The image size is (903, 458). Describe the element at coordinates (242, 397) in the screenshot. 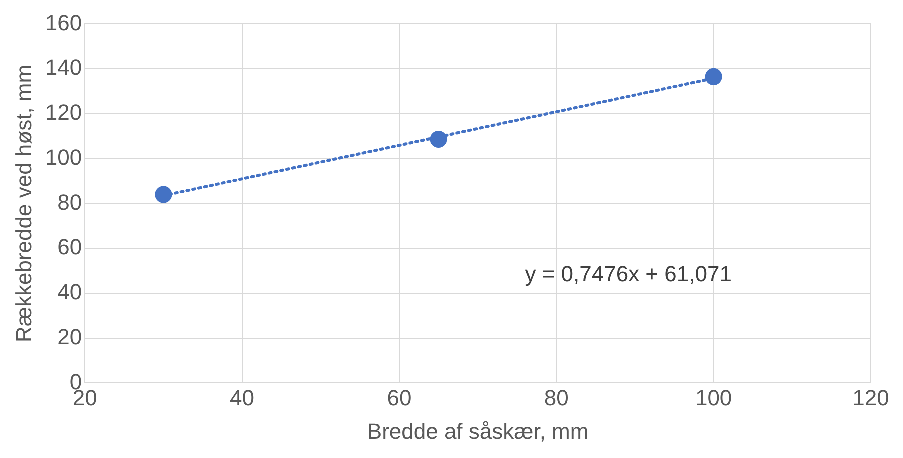

I see `x-tick-label: 40` at that location.